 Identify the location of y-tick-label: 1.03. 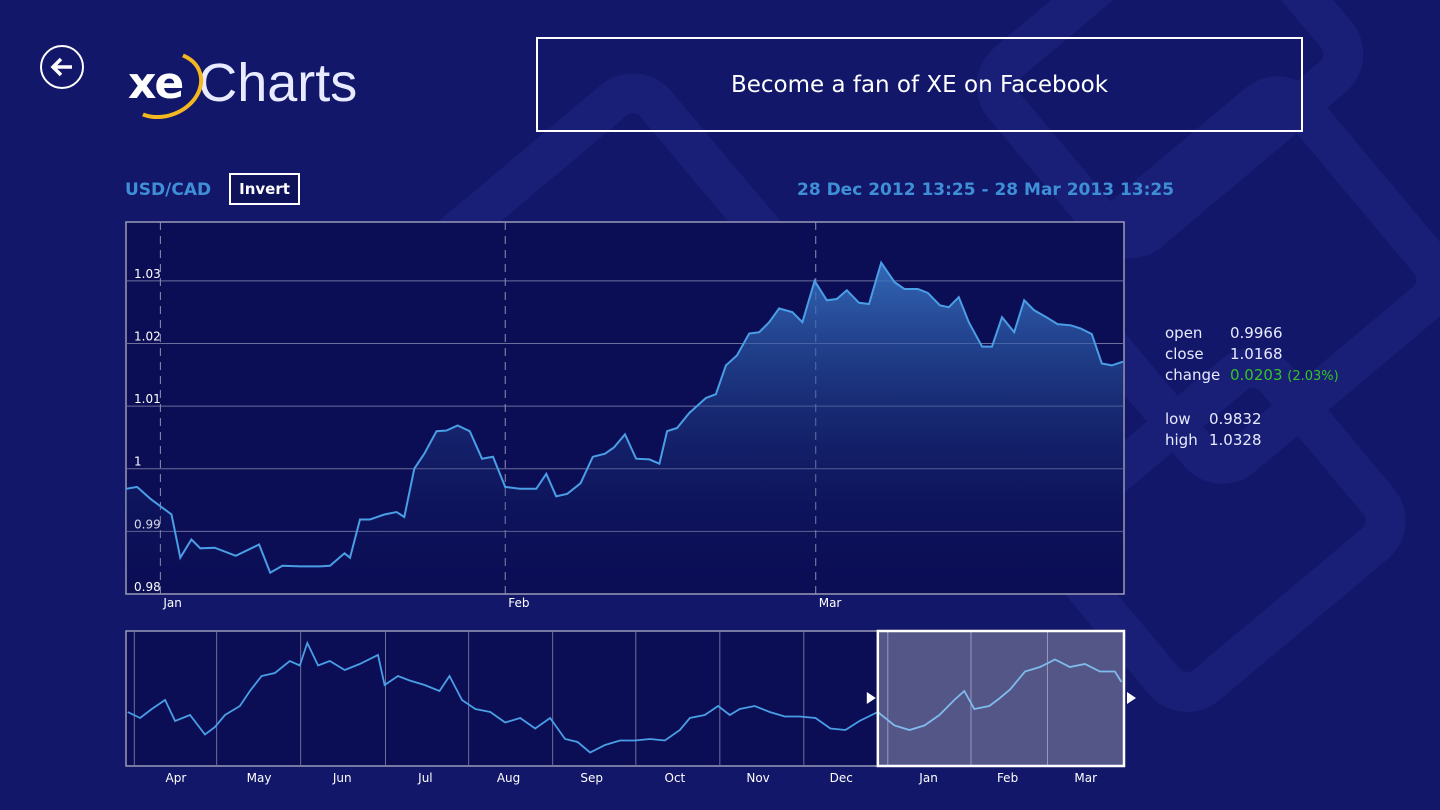
(147, 274).